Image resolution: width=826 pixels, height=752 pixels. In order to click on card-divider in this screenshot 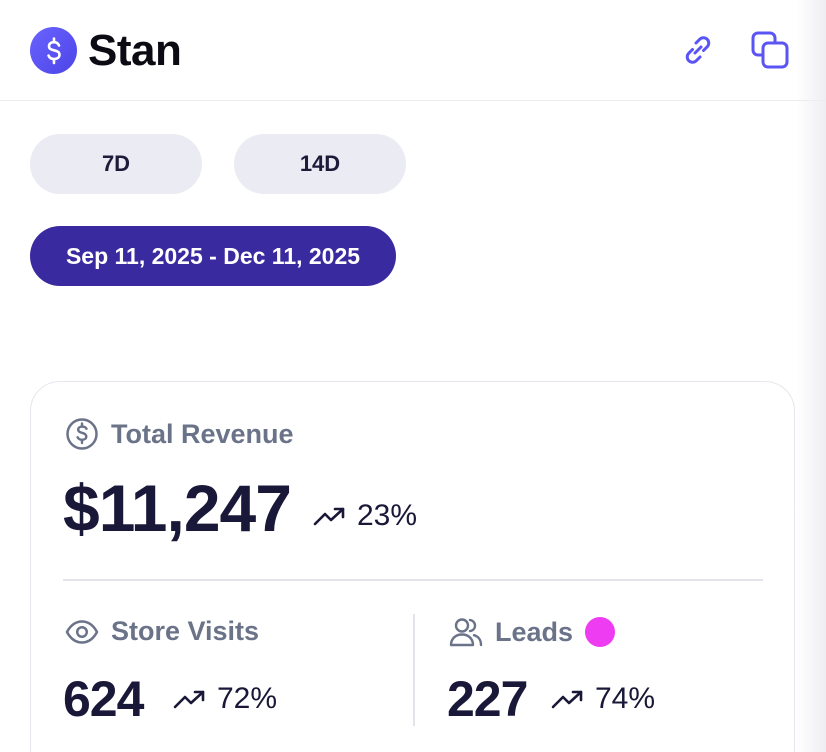, I will do `click(413, 580)`.